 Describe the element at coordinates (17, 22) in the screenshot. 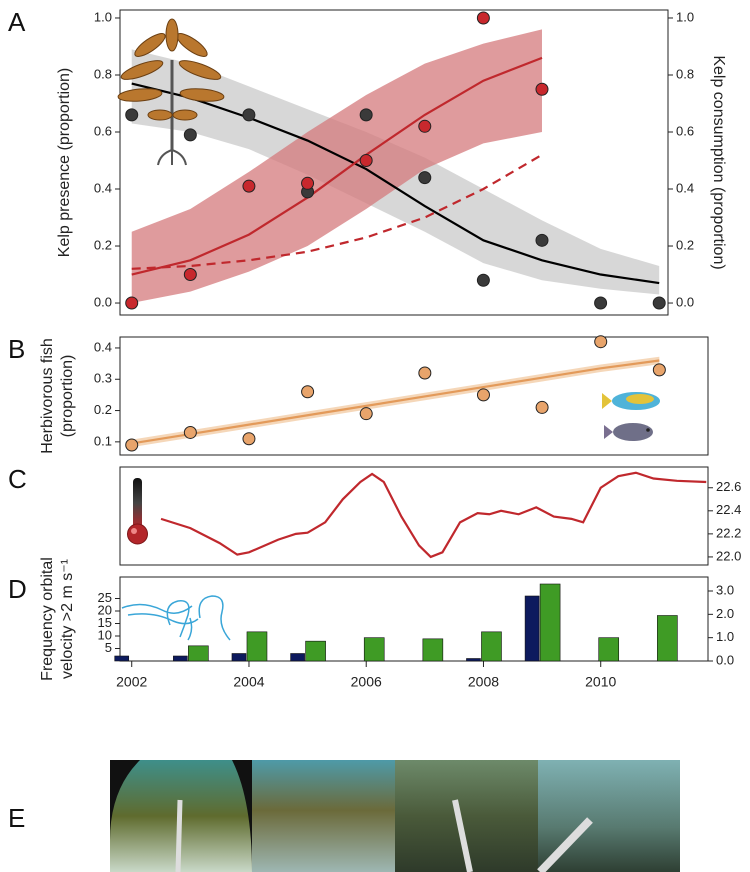

I see `panel-letter: A` at that location.